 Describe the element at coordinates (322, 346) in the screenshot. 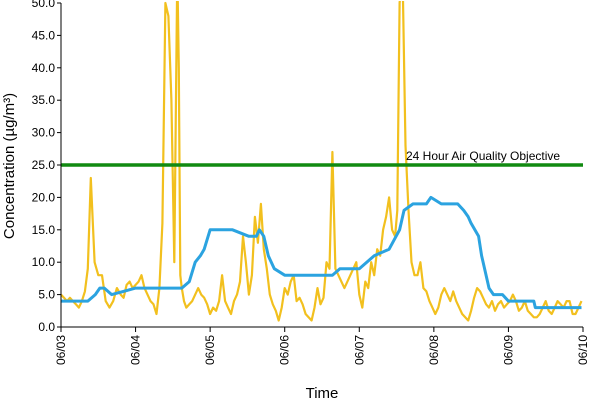

I see `x-axis-ticks: 06/03 06/04 06/05 06/06 06/07 06/08 06/09 06/10` at that location.